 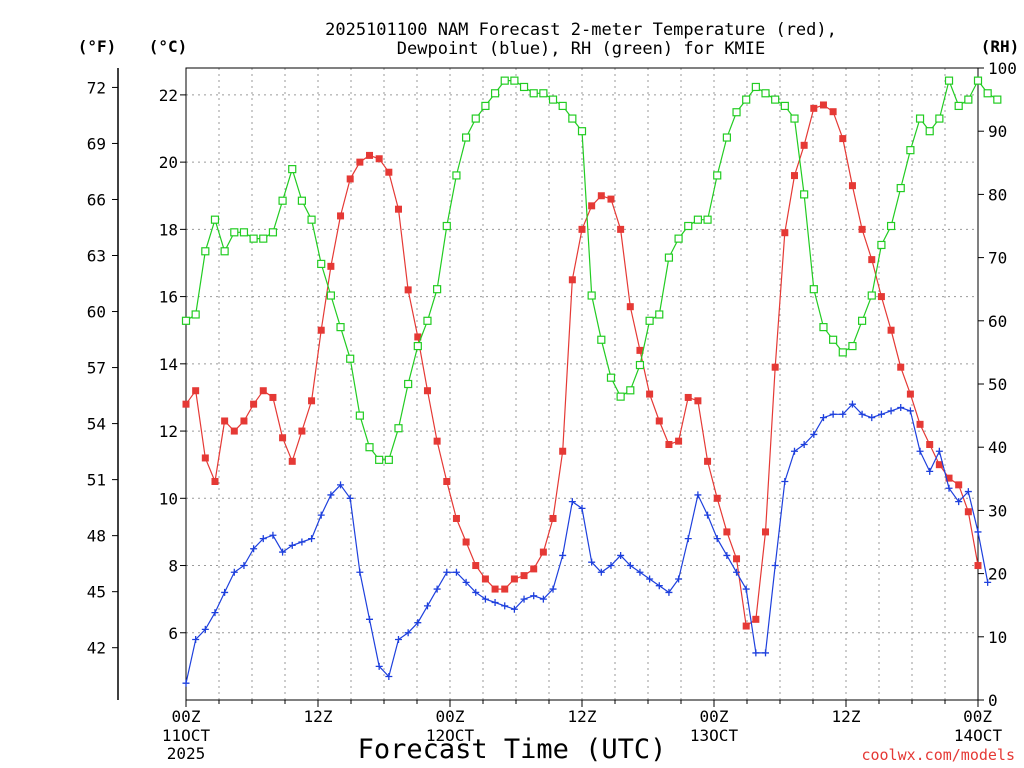 I want to click on celsius-tick-label: 12, so click(x=168, y=431).